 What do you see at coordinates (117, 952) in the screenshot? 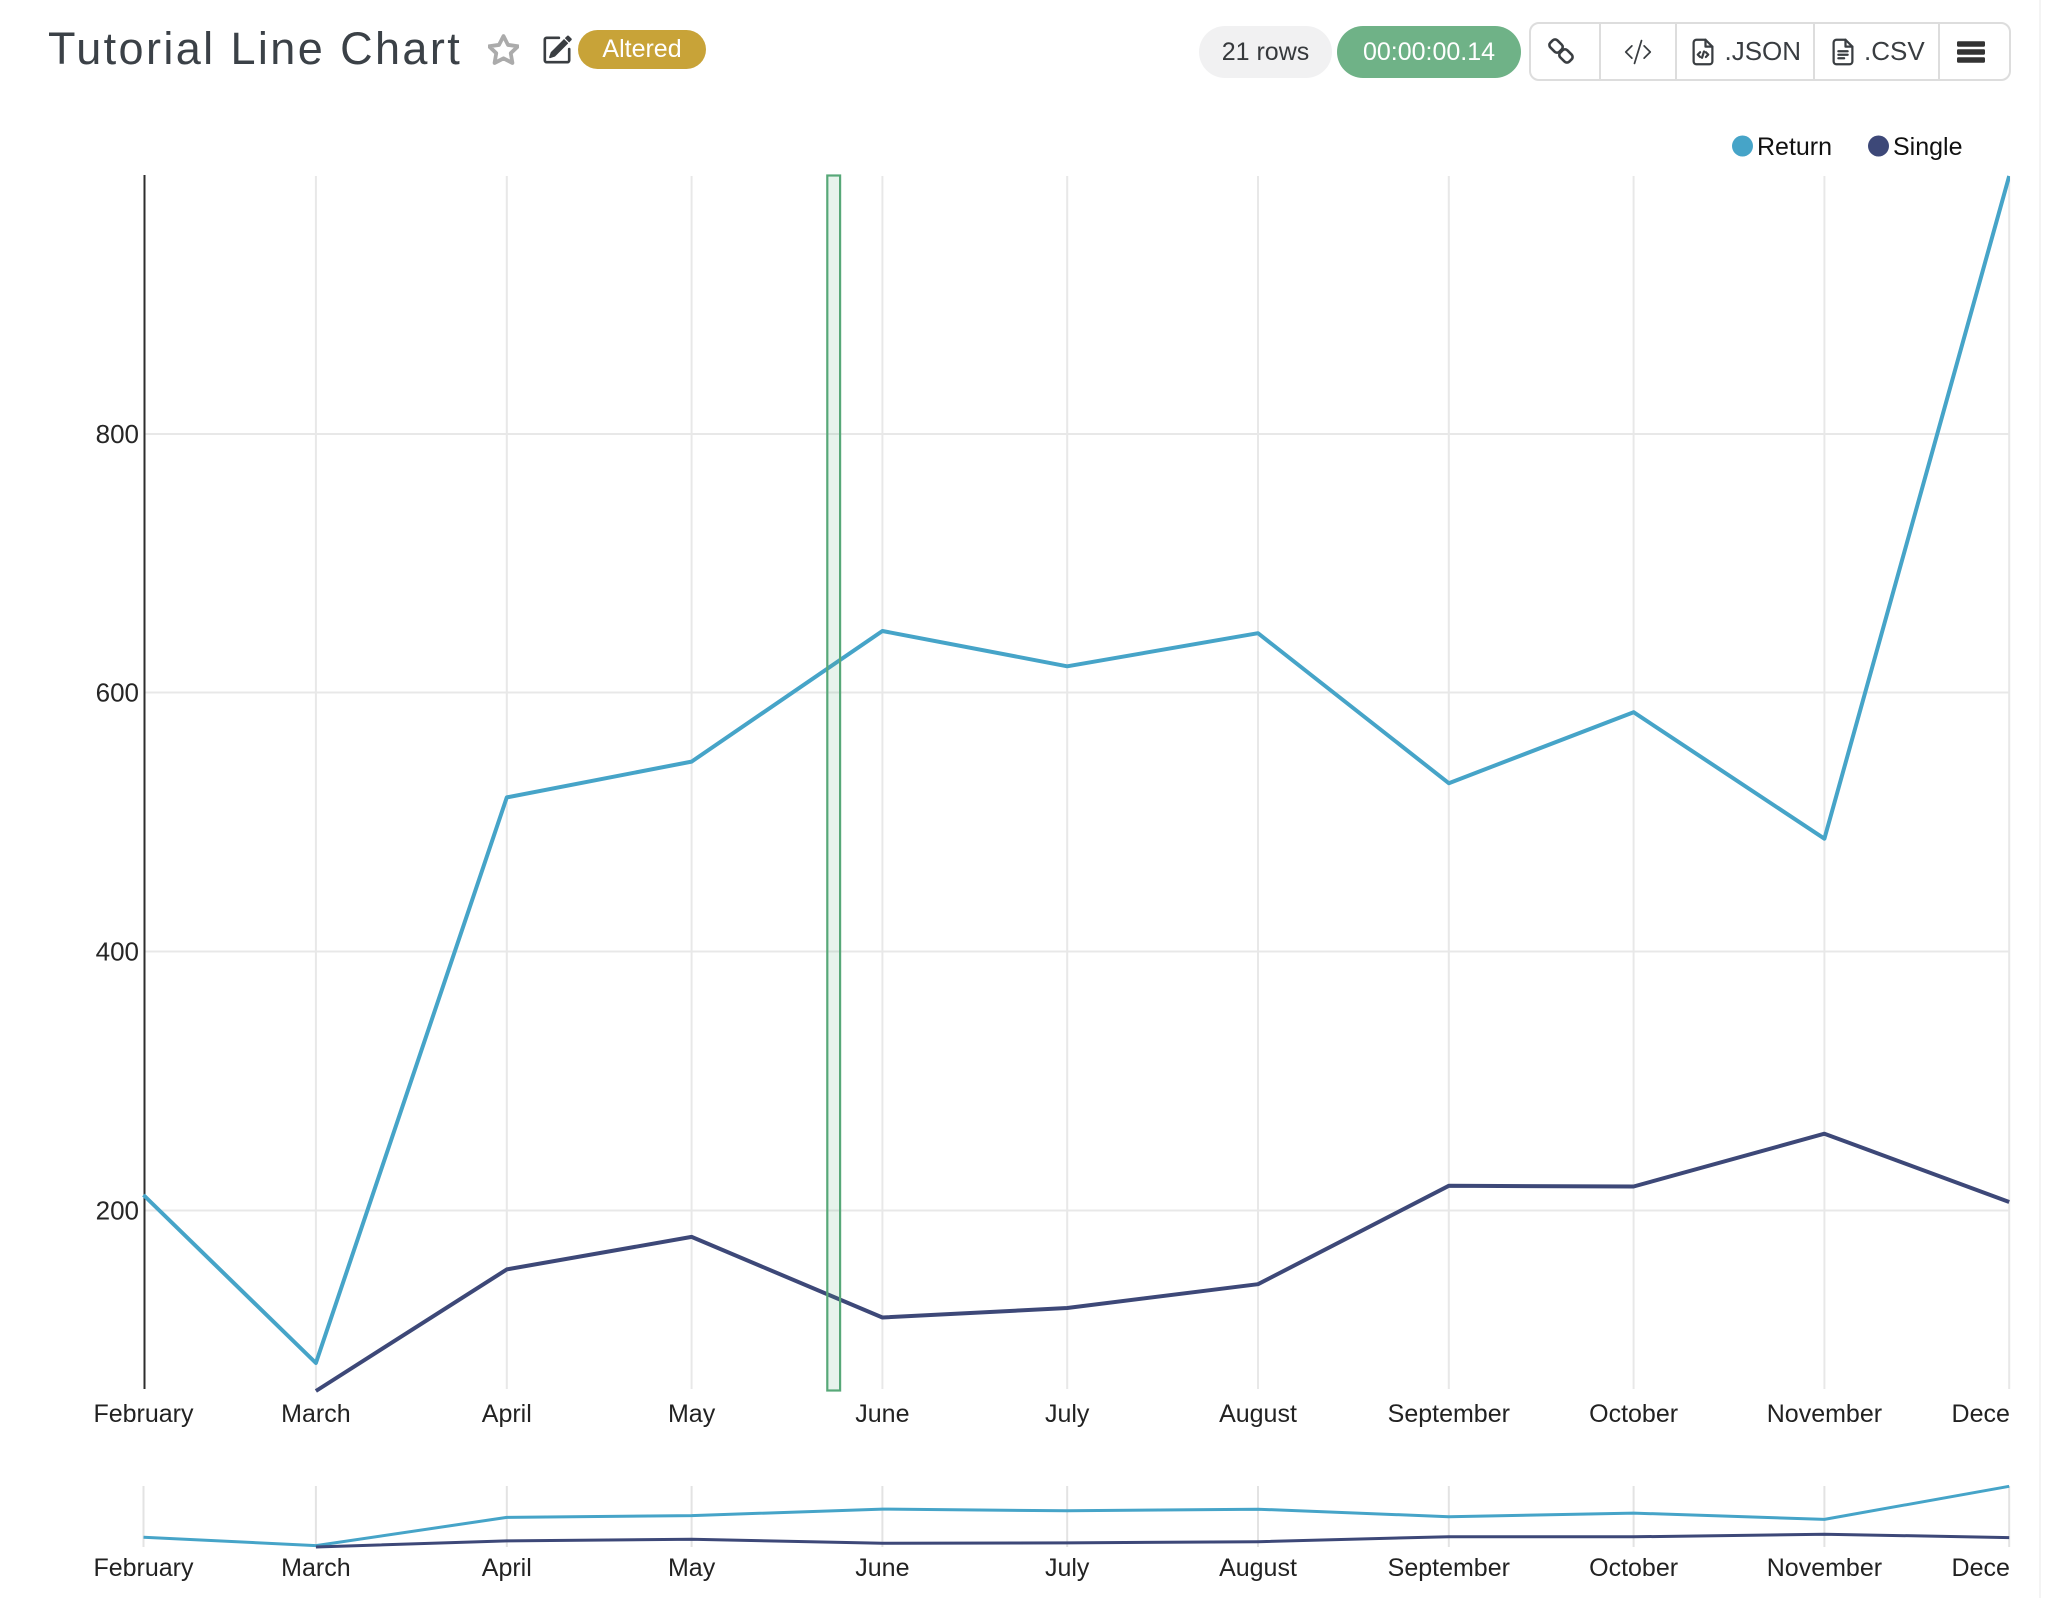
I see `svg-text: 400` at bounding box center [117, 952].